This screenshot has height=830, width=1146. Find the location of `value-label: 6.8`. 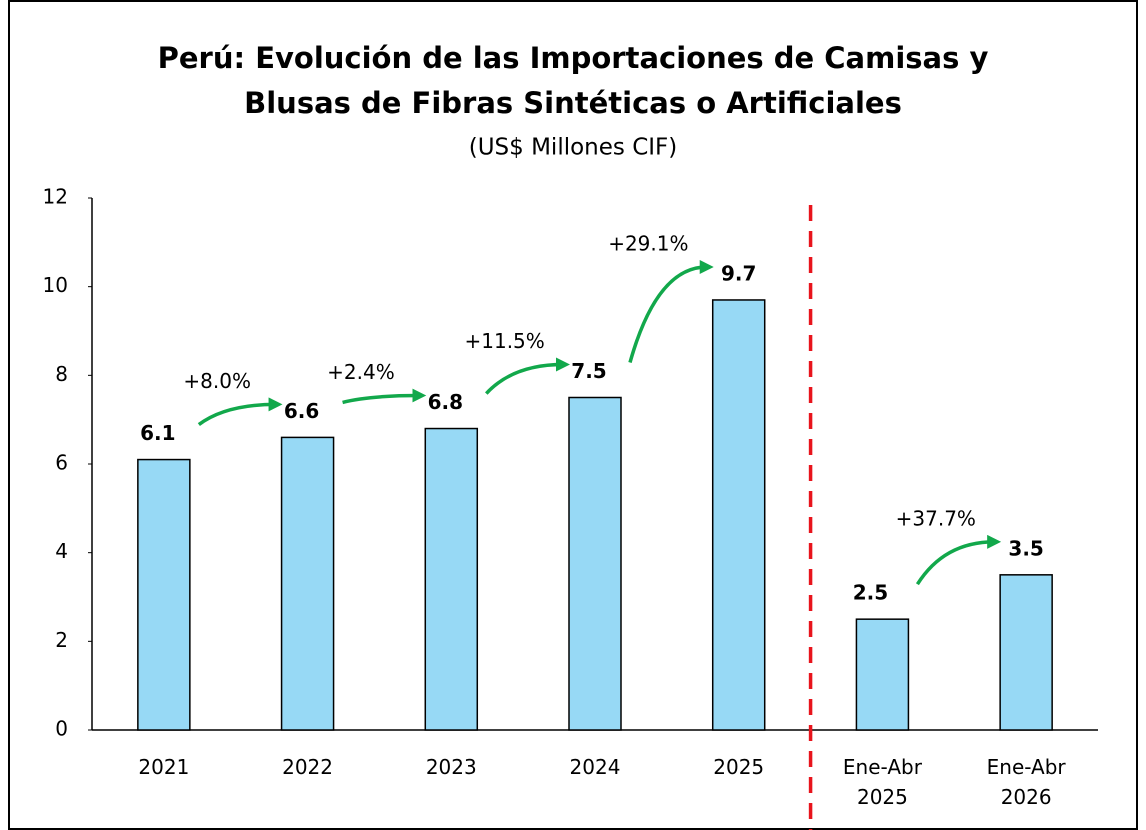

value-label: 6.8 is located at coordinates (445, 402).